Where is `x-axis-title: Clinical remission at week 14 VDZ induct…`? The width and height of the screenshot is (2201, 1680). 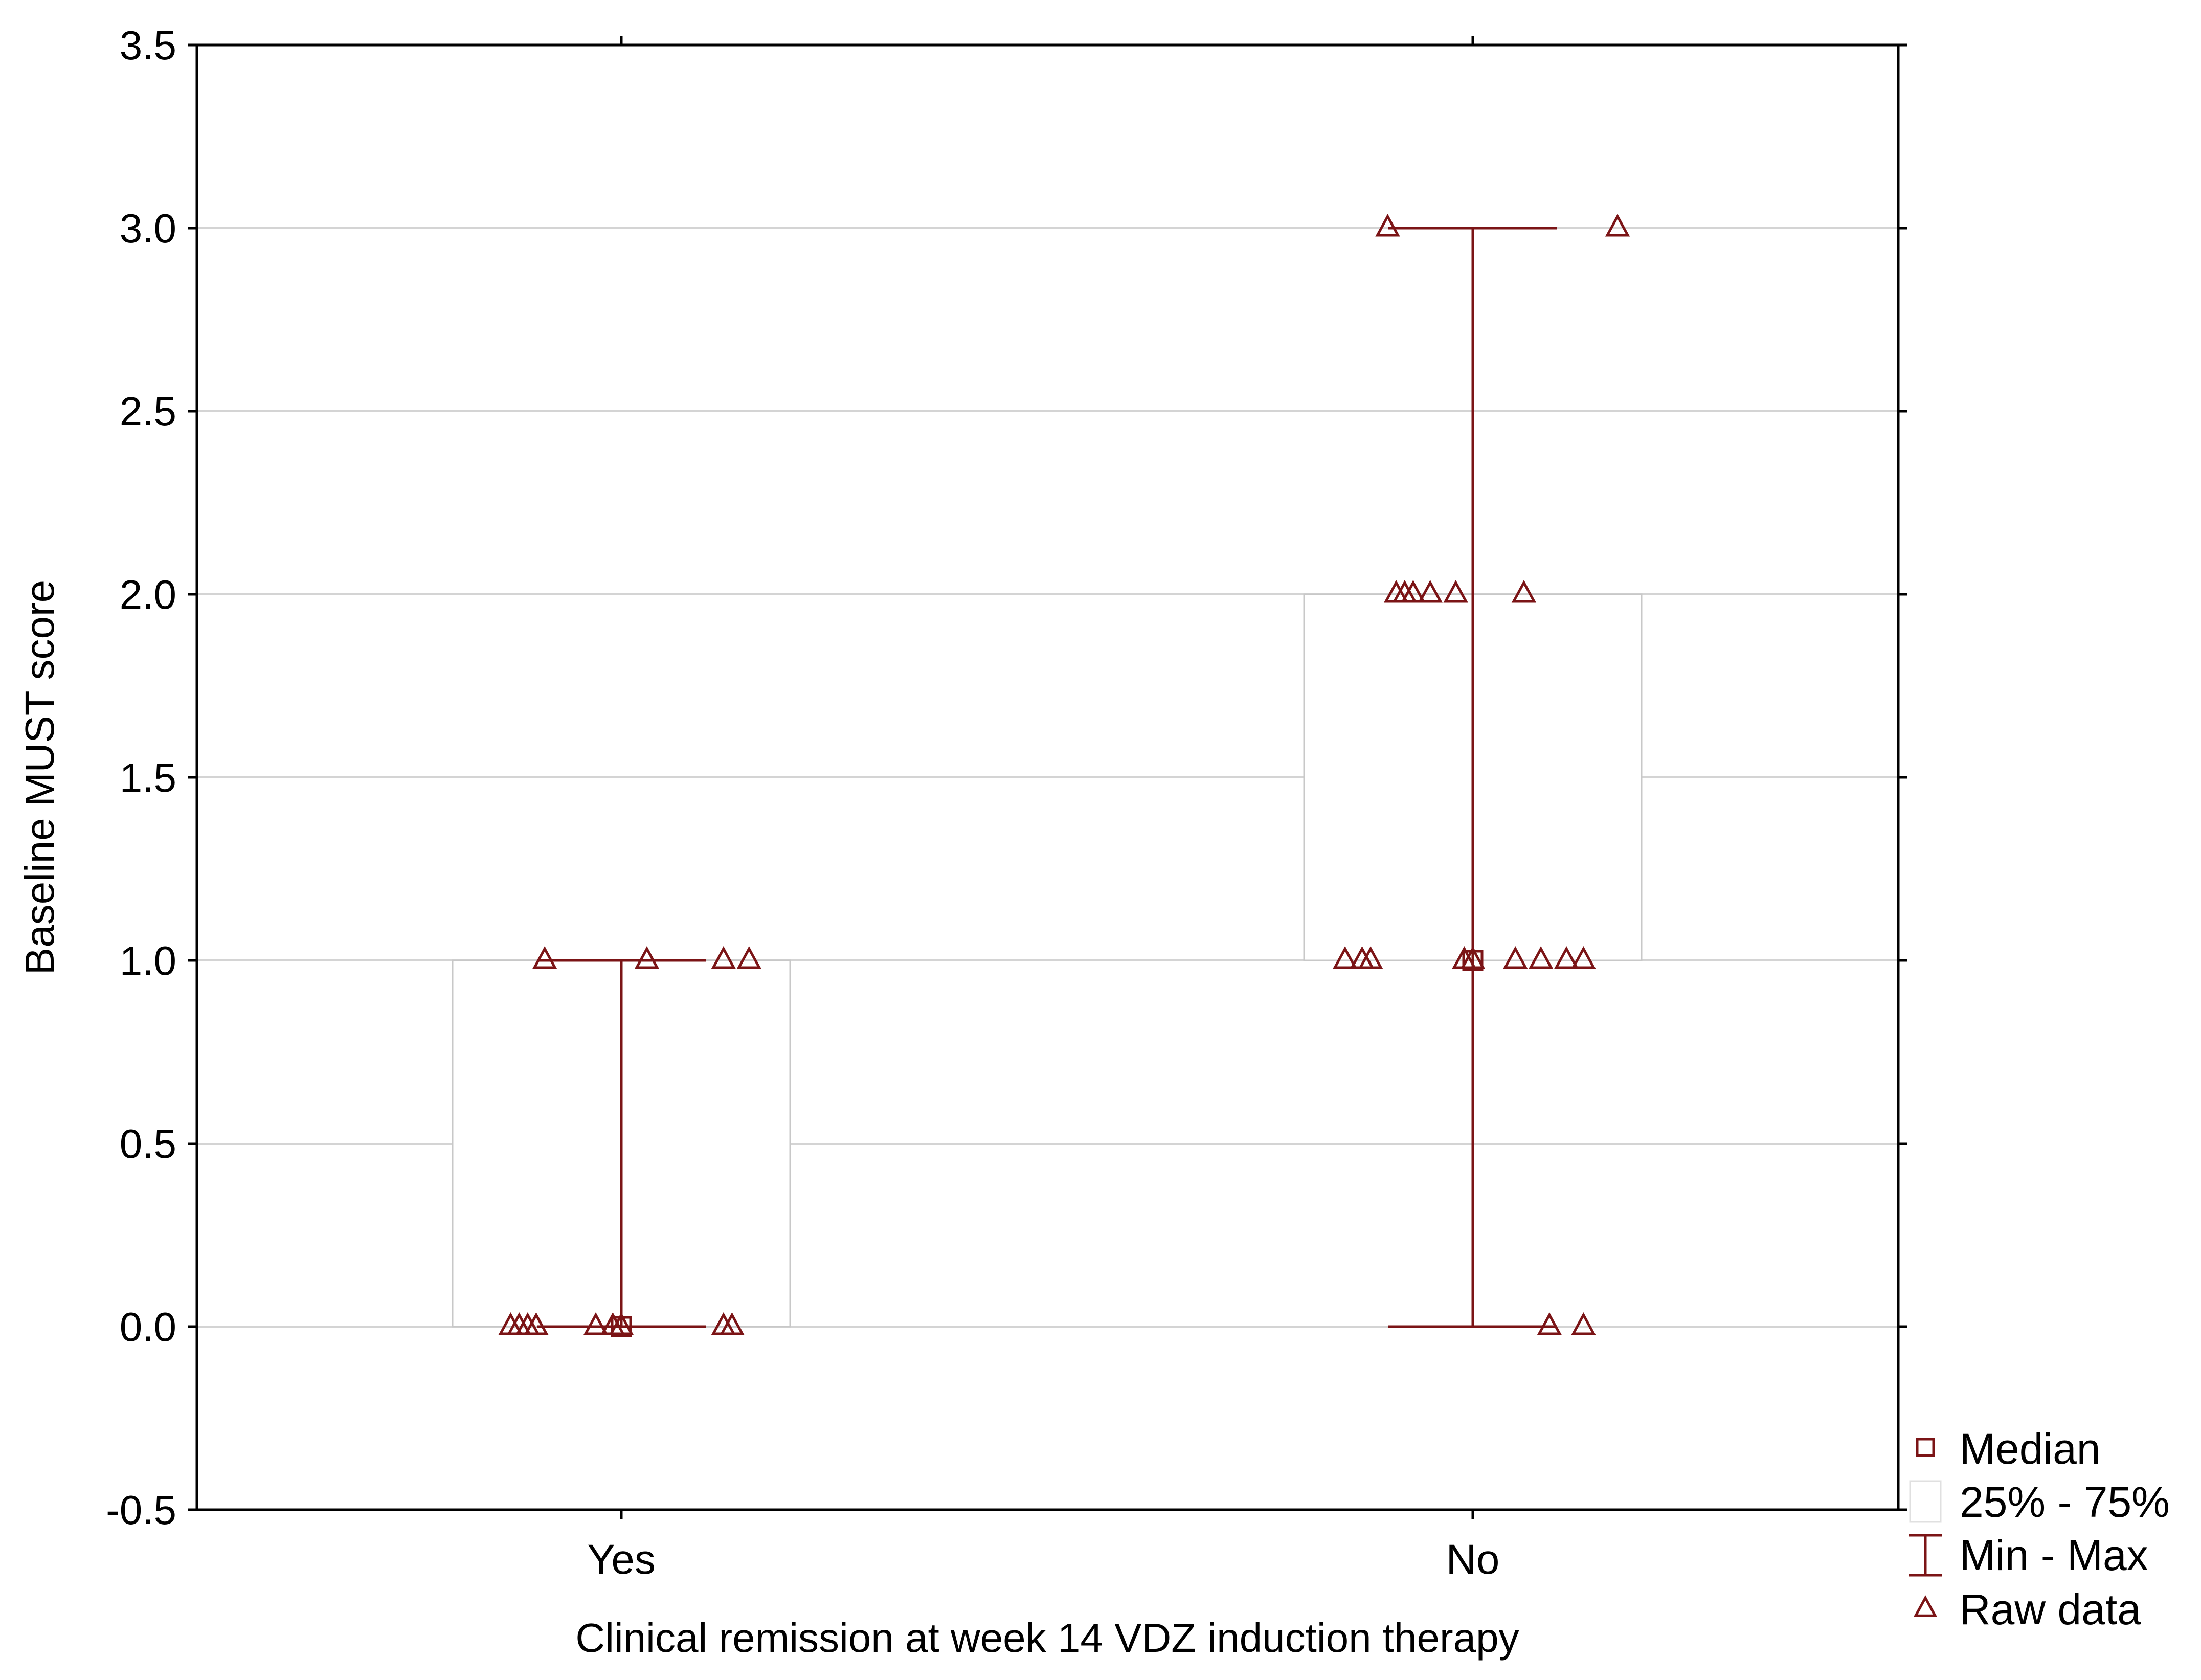 x-axis-title: Clinical remission at week 14 VDZ induct… is located at coordinates (1047, 1638).